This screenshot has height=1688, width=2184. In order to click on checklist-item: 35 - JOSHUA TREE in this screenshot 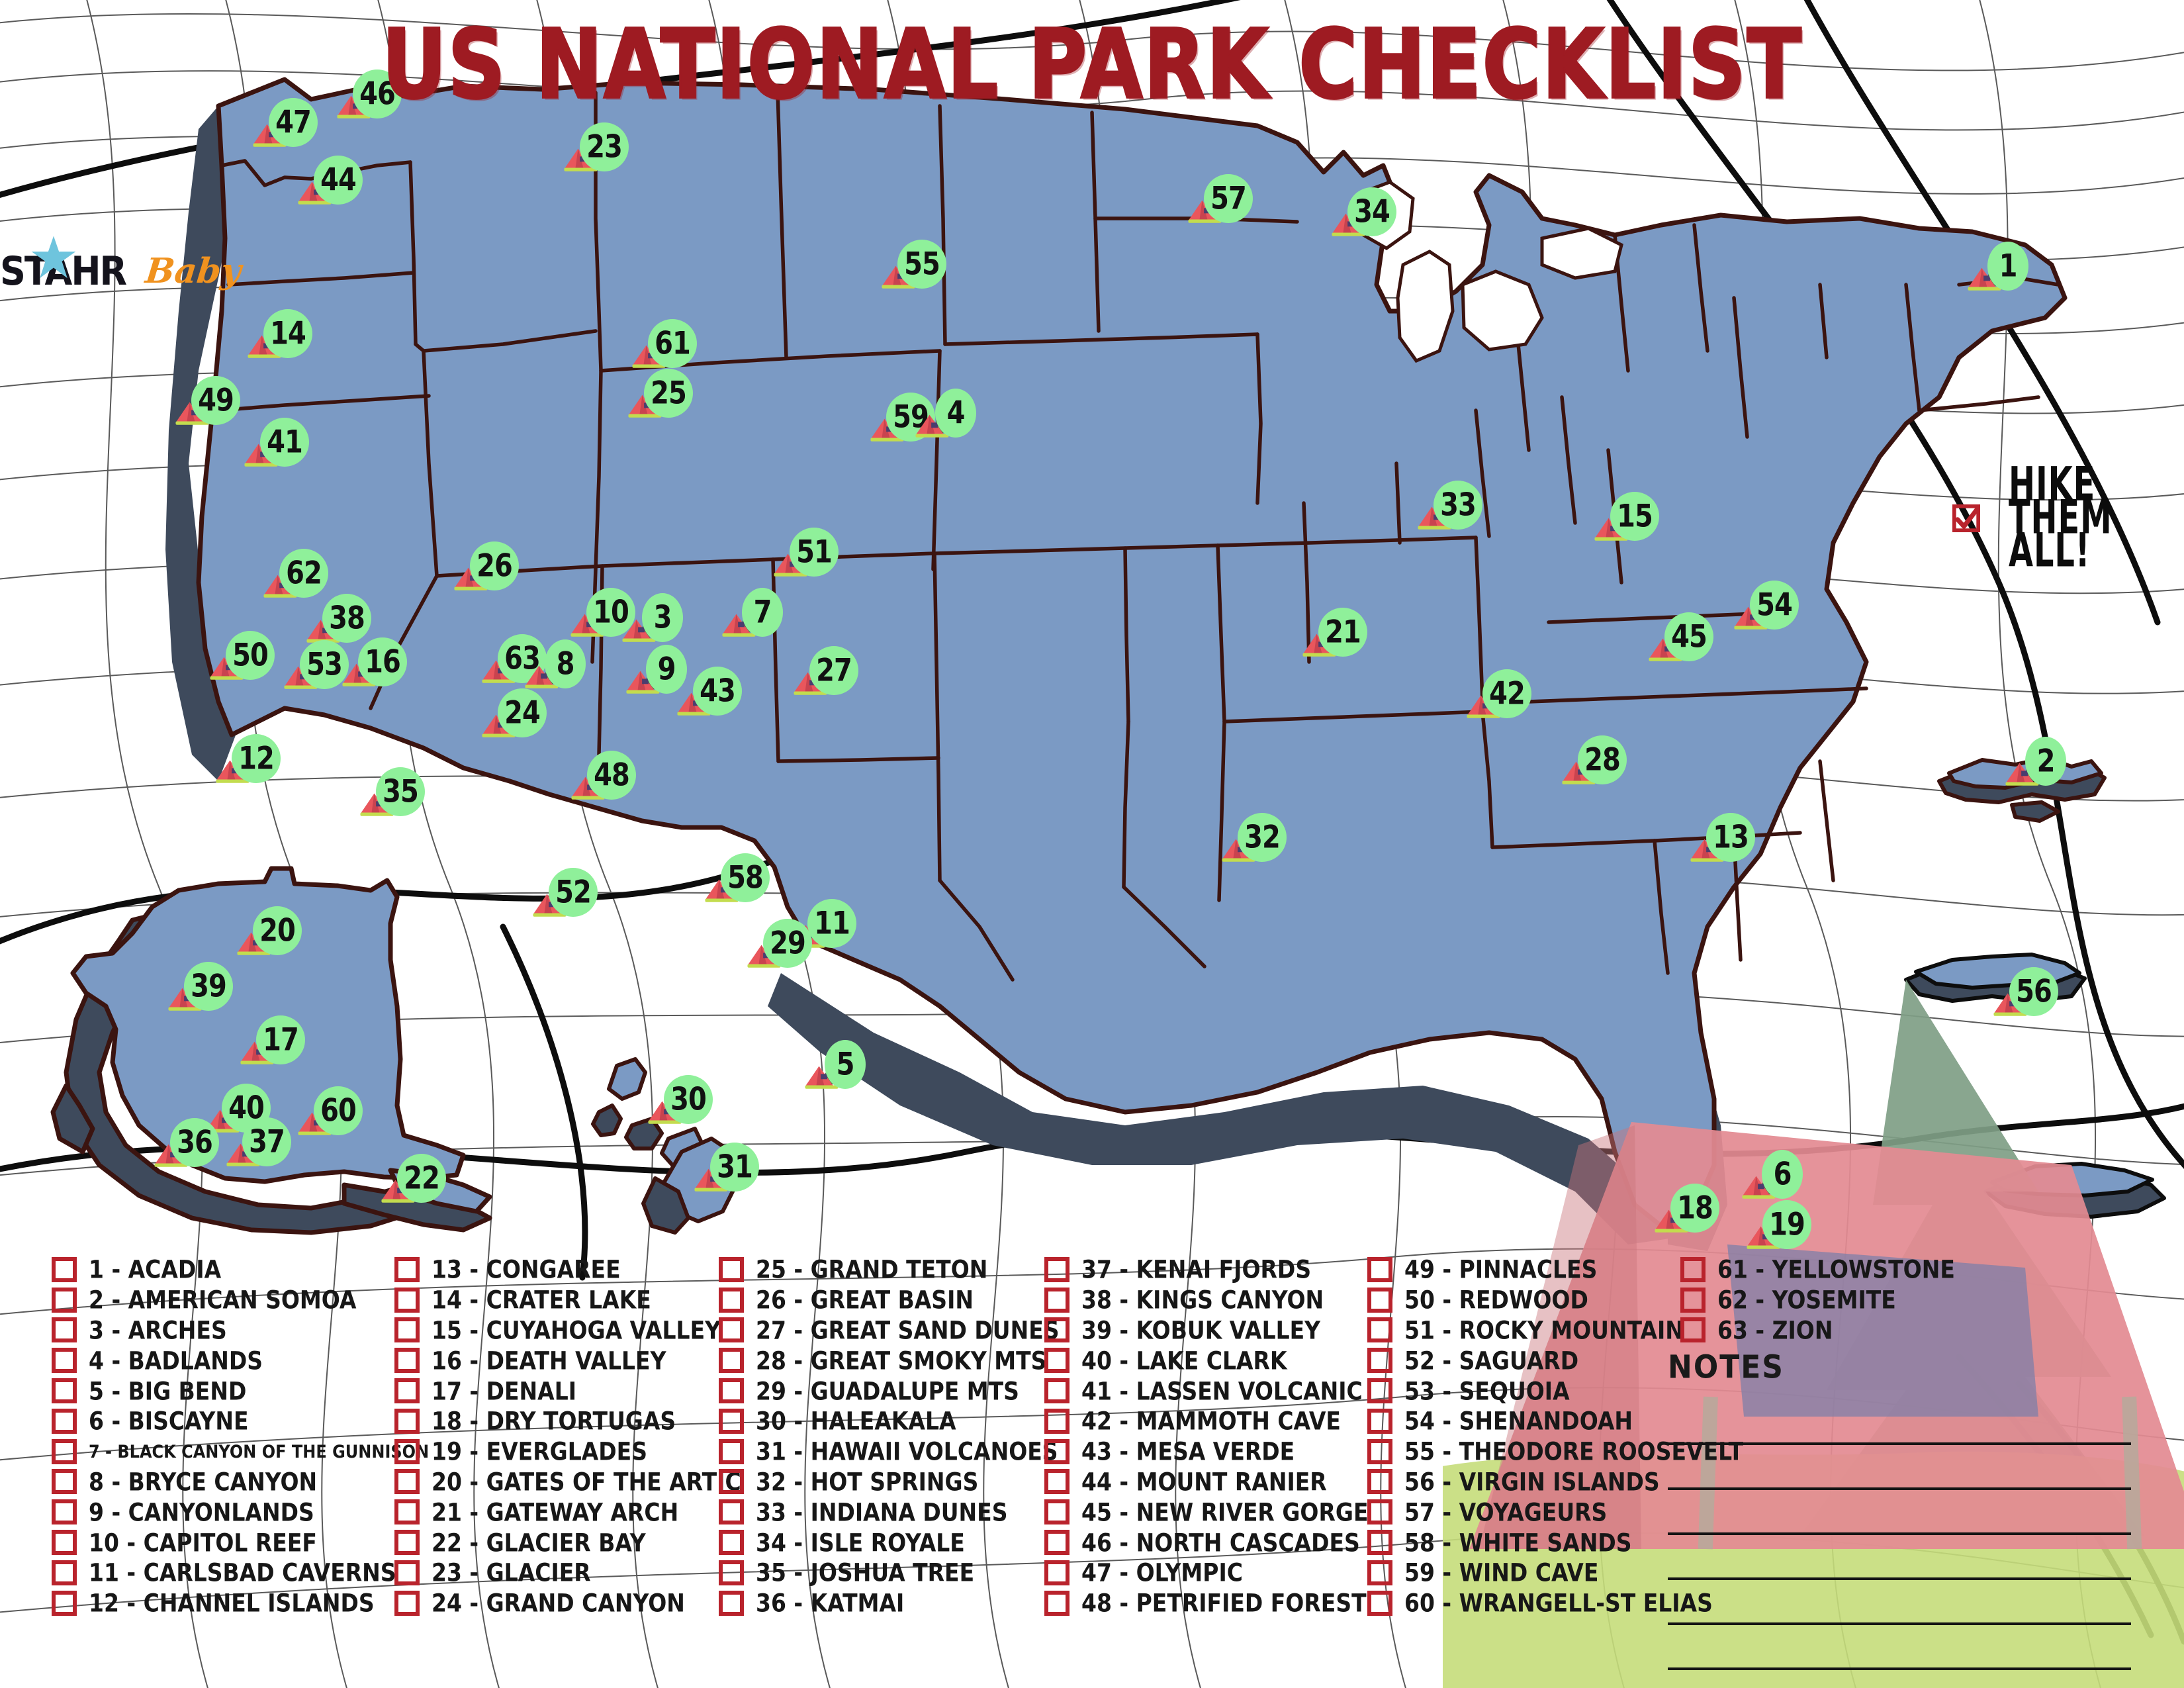, I will do `click(874, 1573)`.